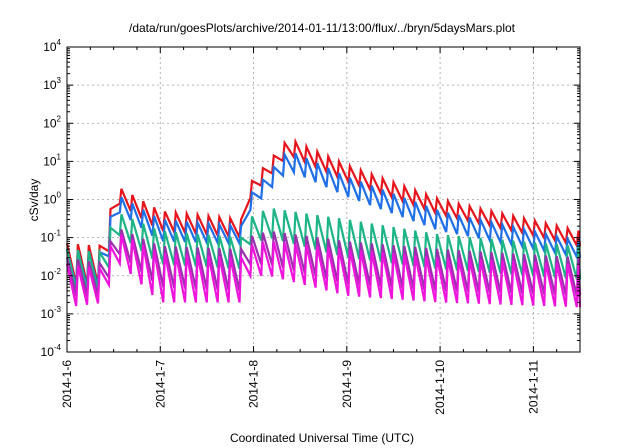  I want to click on x-tick-label: 2014-1-11, so click(533, 387).